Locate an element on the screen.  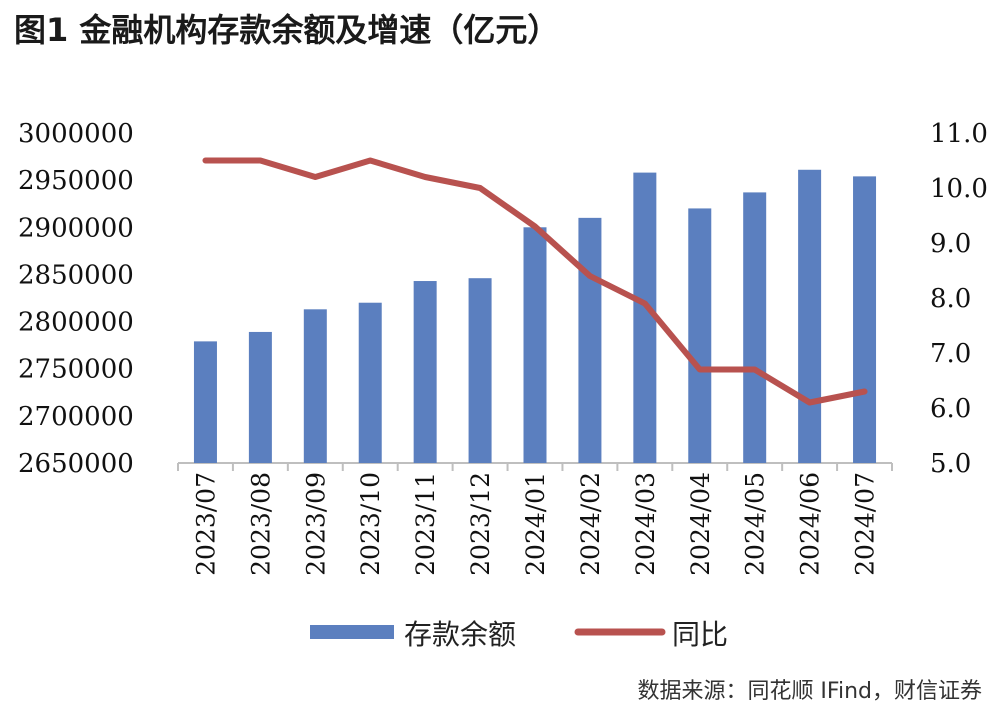
x-tick-label: 2023/11 is located at coordinates (425, 524).